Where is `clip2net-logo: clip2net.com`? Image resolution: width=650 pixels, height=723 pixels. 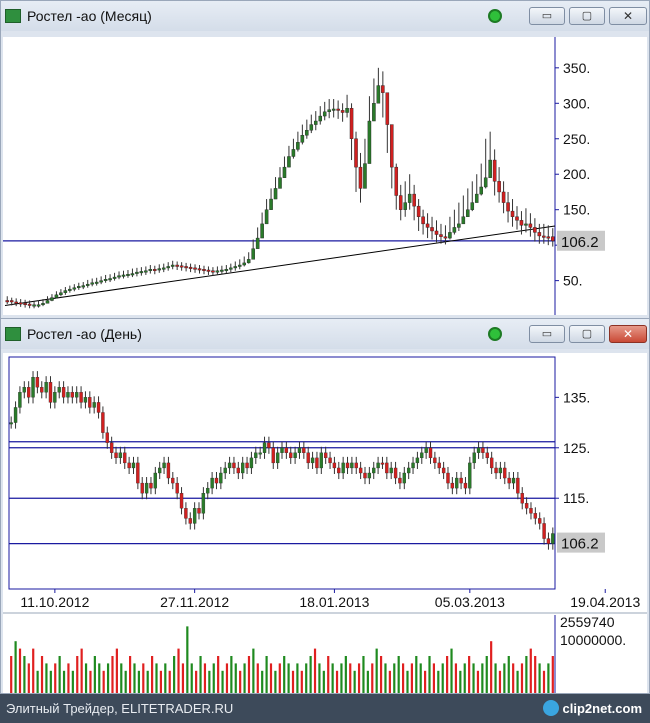
clip2net-logo: clip2net.com is located at coordinates (592, 708).